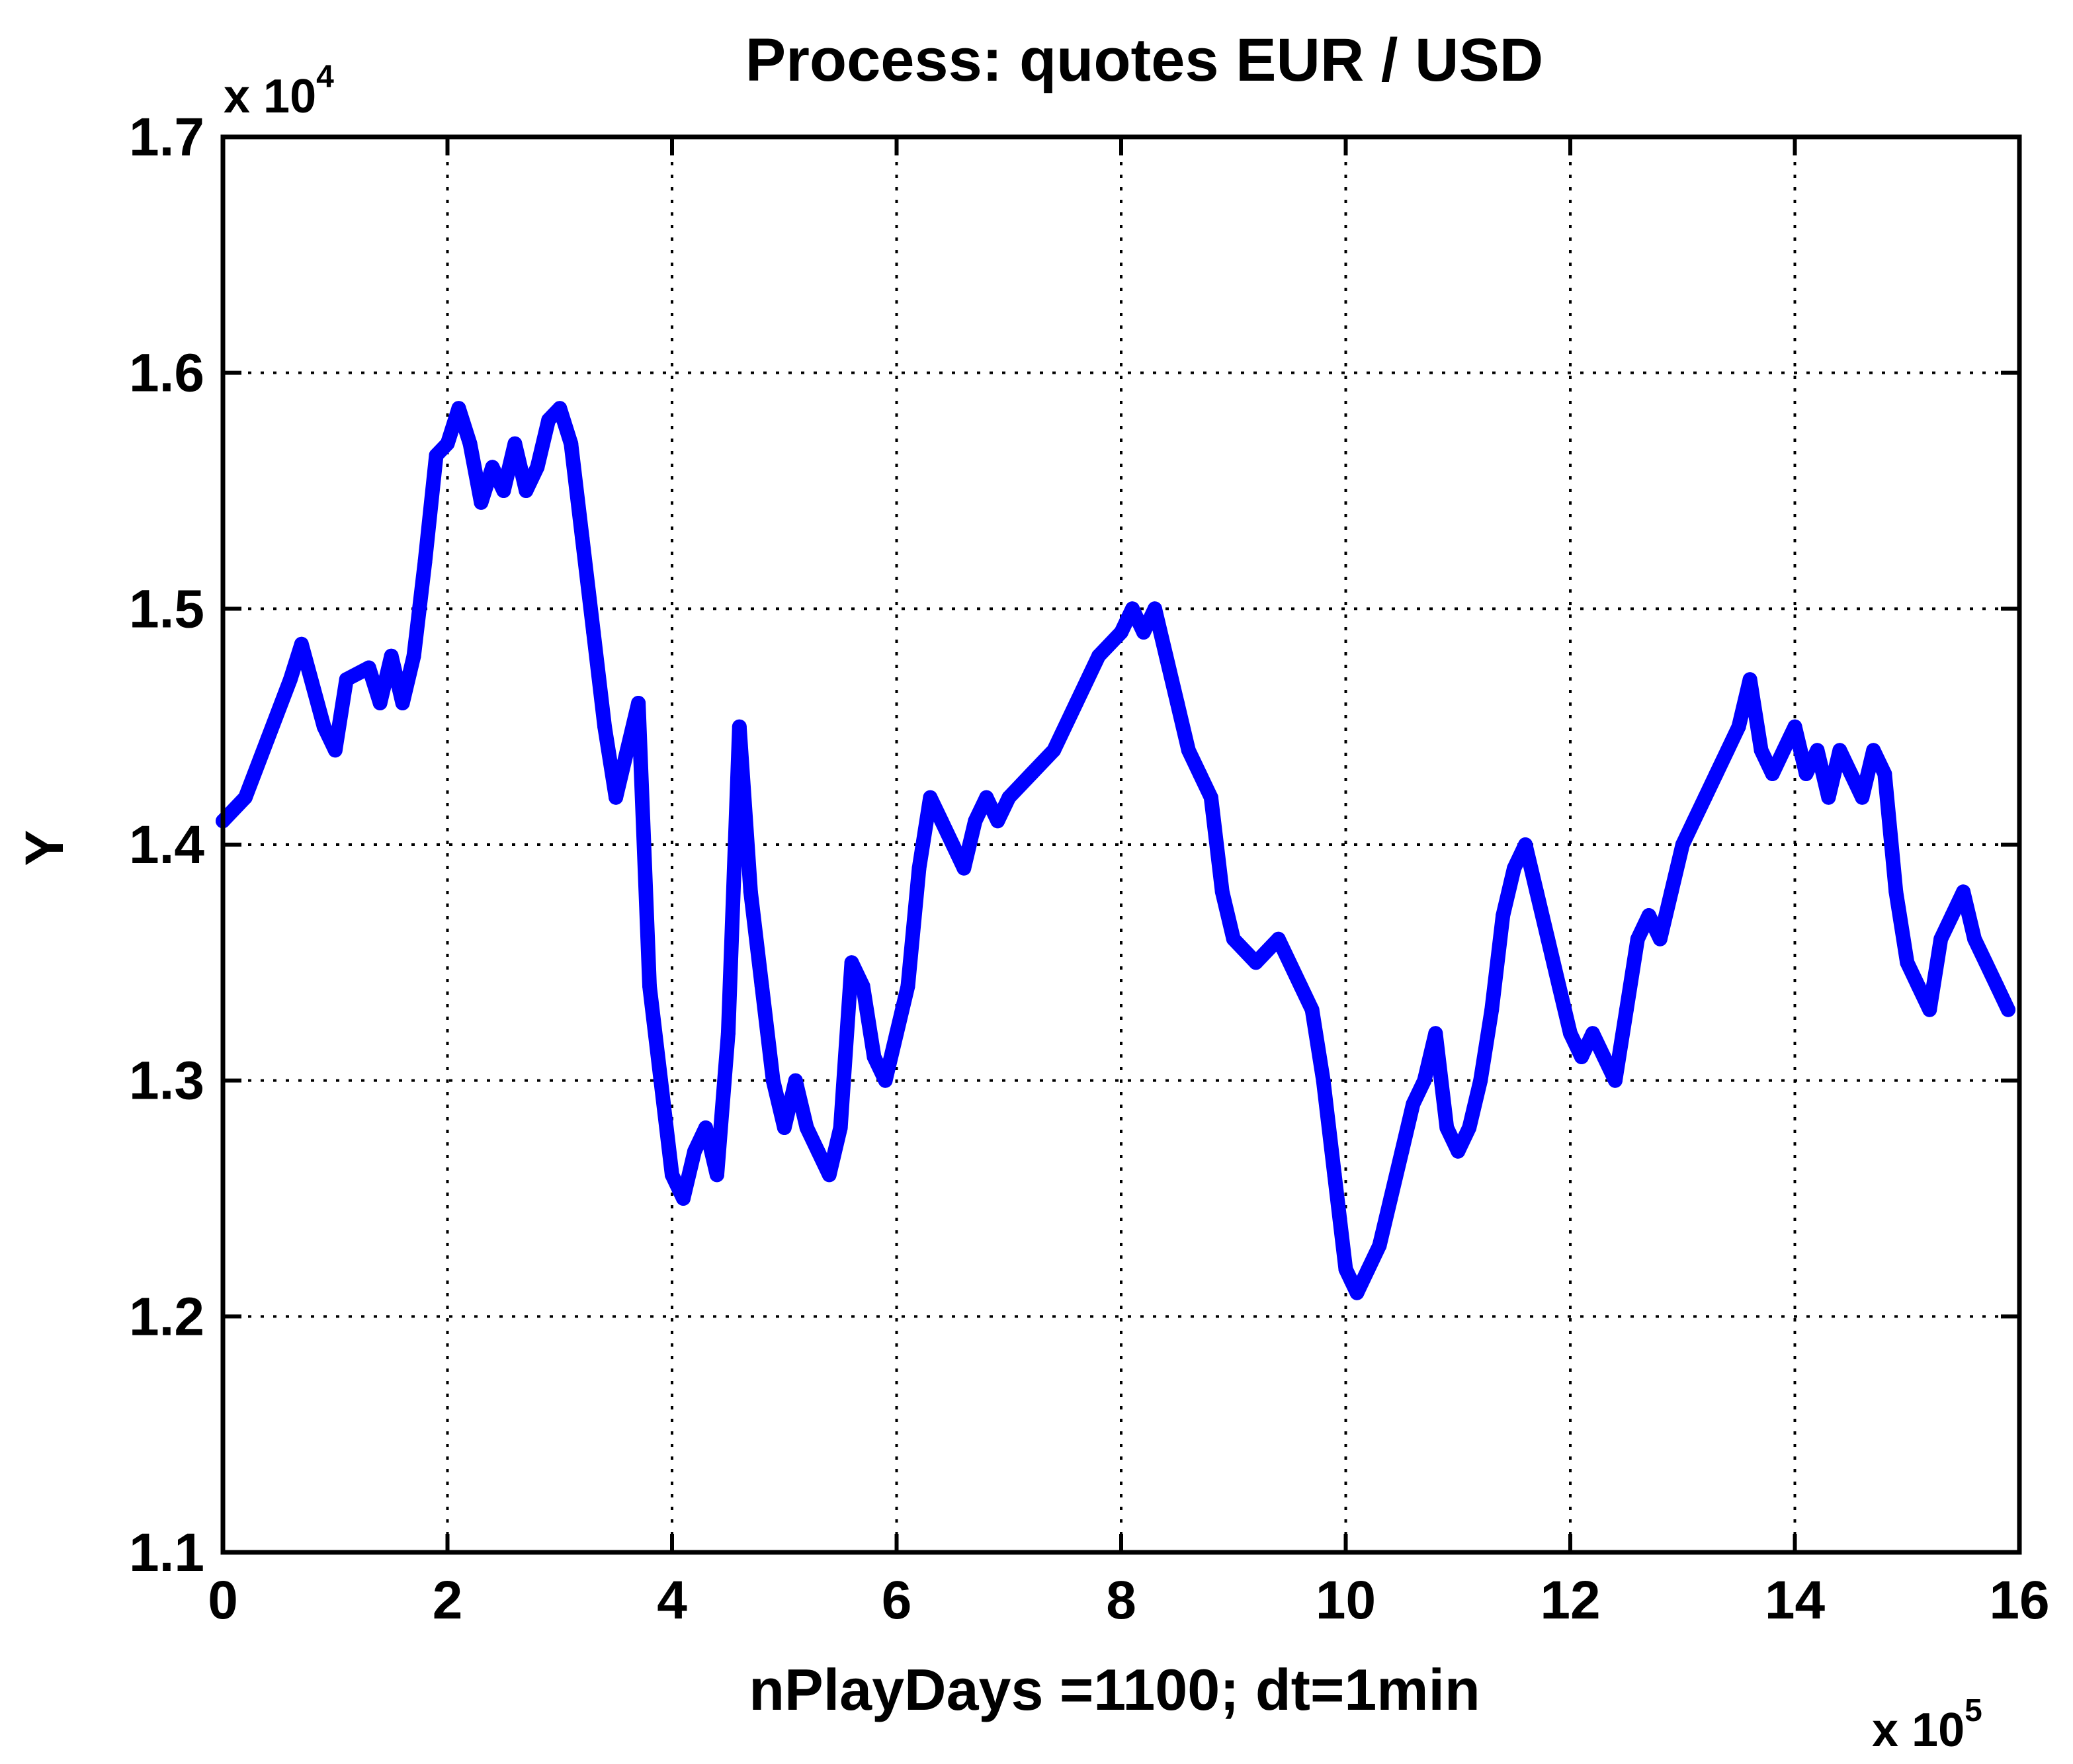  I want to click on y-tick-label: 1.3, so click(166, 1081).